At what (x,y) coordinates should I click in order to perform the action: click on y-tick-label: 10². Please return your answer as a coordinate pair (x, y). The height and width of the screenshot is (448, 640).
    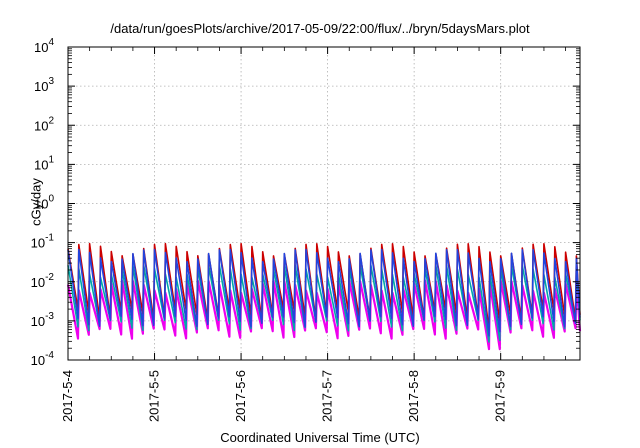
    Looking at the image, I should click on (44, 124).